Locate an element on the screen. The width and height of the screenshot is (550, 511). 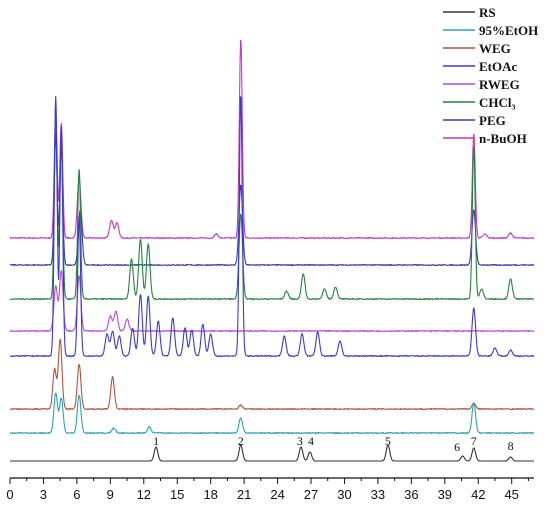
legend: RS 95%EtOH WEG EtOAc RWEG CHCl₃ PEG n-BuOH is located at coordinates (490, 75).